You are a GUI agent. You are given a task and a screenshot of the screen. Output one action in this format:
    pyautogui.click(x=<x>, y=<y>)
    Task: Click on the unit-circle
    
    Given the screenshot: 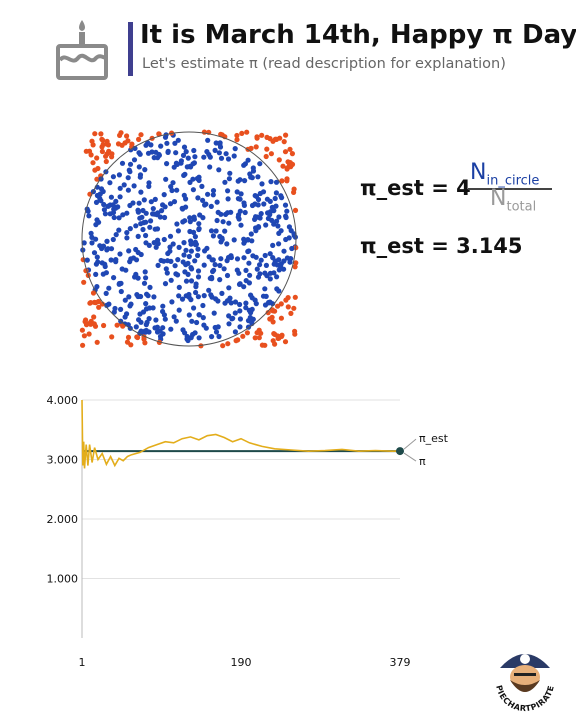 What is the action you would take?
    pyautogui.click(x=189, y=239)
    